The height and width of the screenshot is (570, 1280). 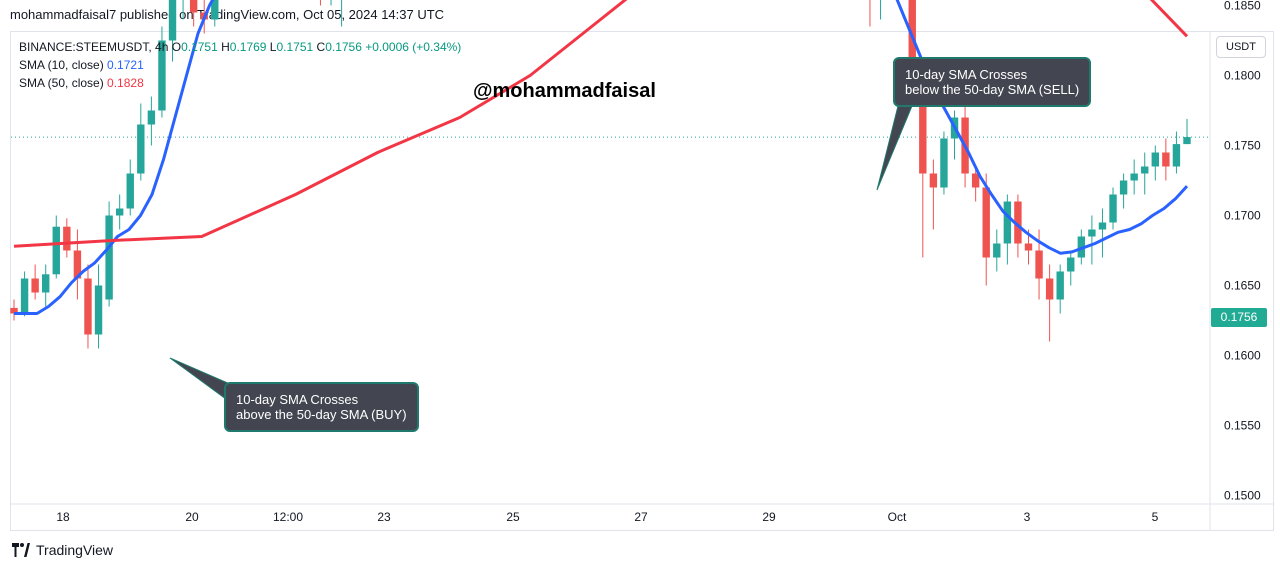 What do you see at coordinates (199, 47) in the screenshot?
I see `ohlc-value-o: 0.1751` at bounding box center [199, 47].